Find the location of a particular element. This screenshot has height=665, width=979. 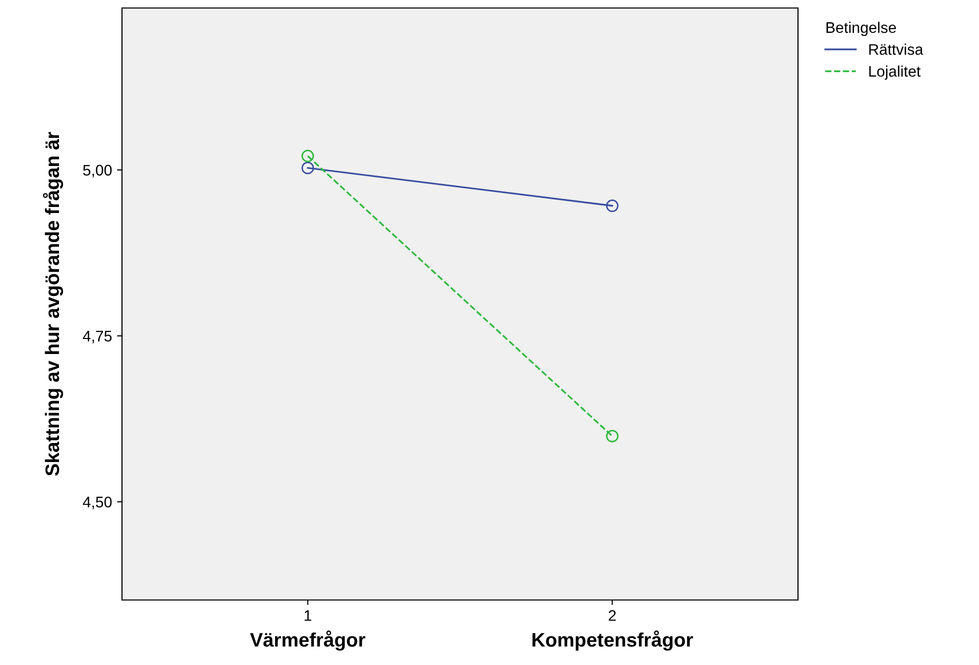

y-tick-label: 4,75 is located at coordinates (97, 337).